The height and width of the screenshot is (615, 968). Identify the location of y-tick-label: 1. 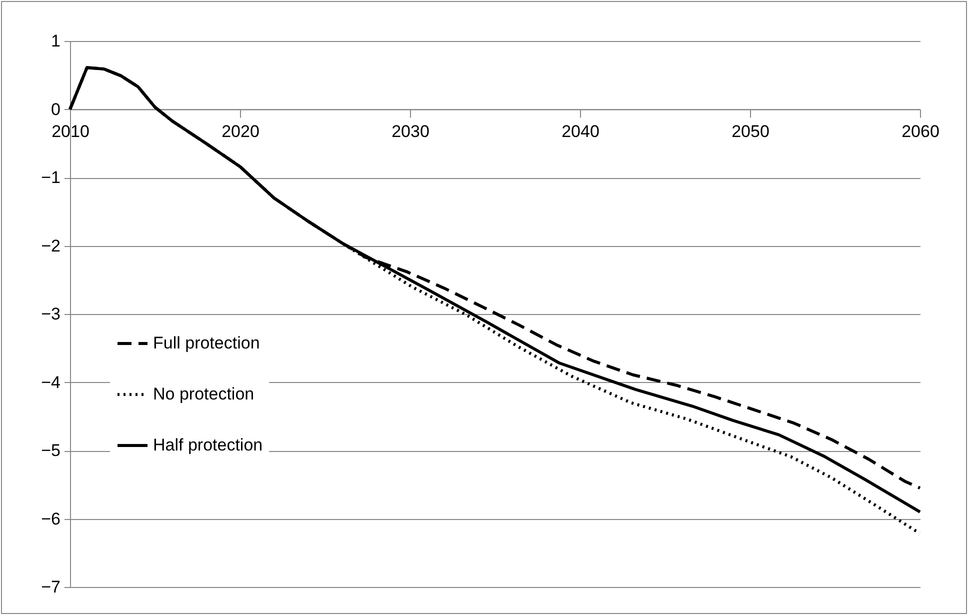
(55, 41).